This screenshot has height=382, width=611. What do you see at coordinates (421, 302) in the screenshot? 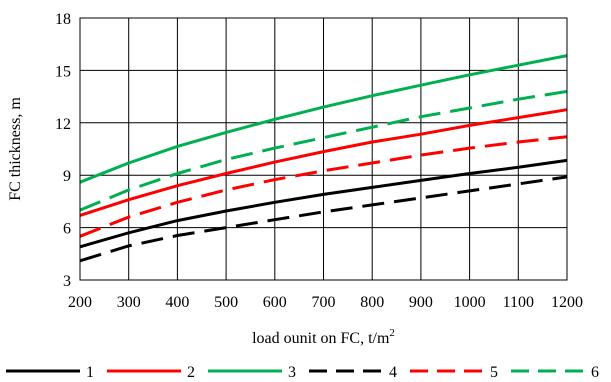
I see `x-tick-label: 900` at bounding box center [421, 302].